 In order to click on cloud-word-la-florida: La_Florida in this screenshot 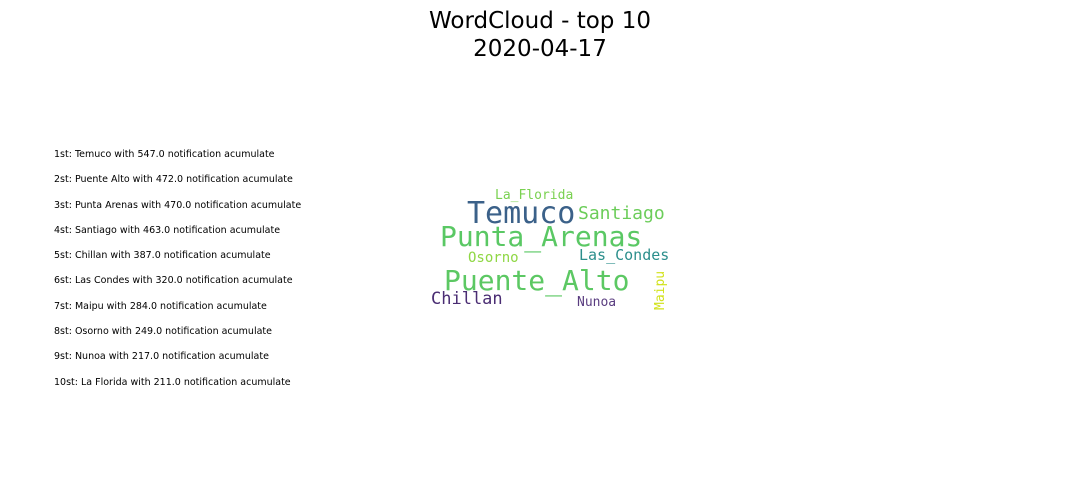, I will do `click(534, 195)`.